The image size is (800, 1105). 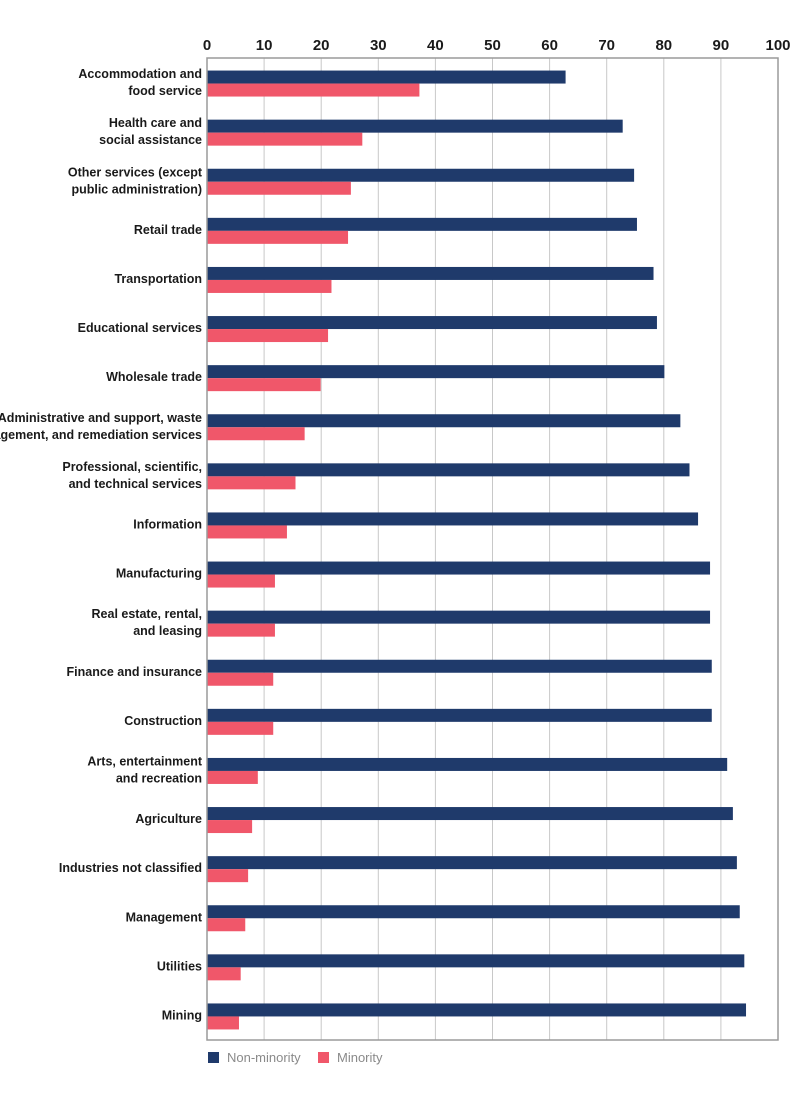 I want to click on bar-non-minority-health-care-and-social-assistance, so click(x=415, y=126).